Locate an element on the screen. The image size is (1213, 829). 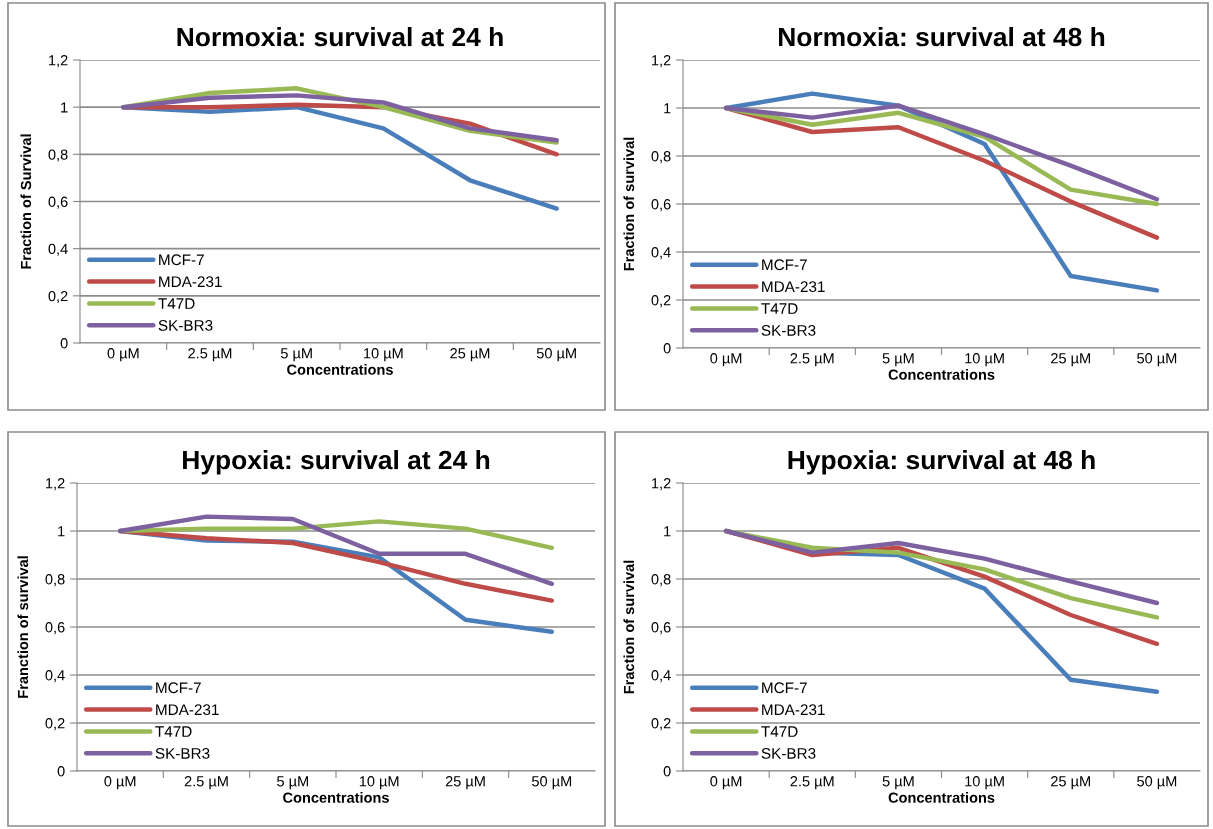
chart-title: Normoxia: survival at 48 h is located at coordinates (942, 36).